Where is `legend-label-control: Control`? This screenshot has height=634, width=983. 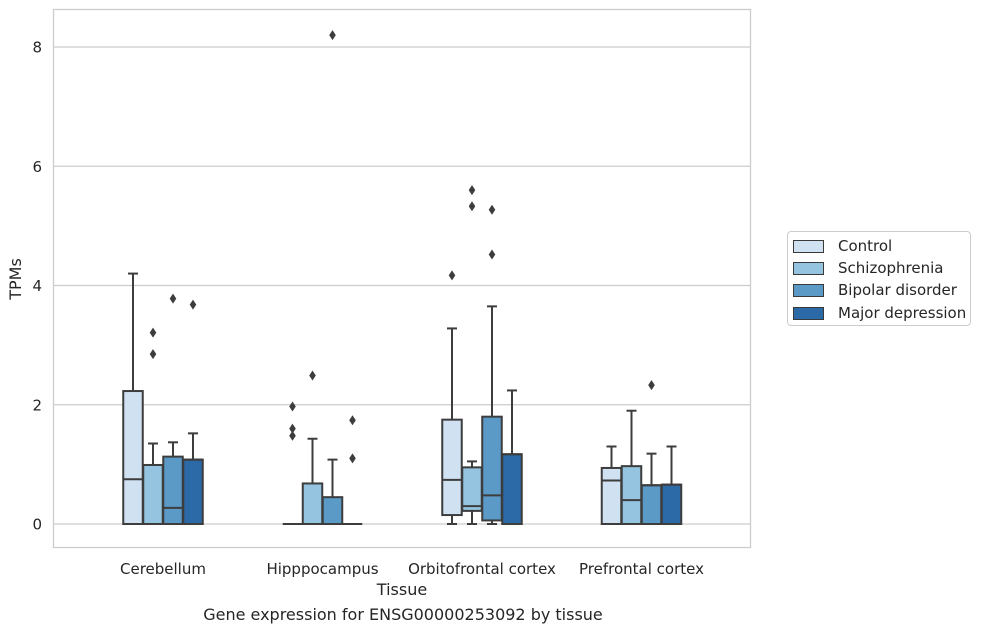
legend-label-control: Control is located at coordinates (865, 246).